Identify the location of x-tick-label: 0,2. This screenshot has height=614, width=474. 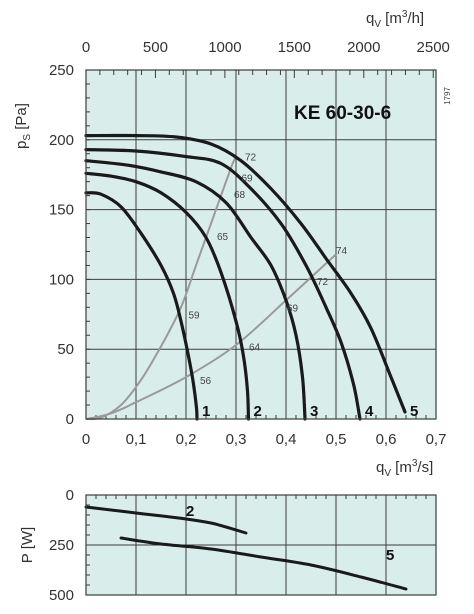
(186, 439).